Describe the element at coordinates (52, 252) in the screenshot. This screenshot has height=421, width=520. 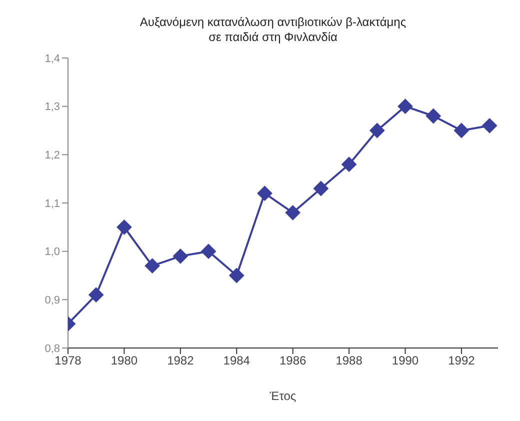
I see `y-tick-label: 1,0` at that location.